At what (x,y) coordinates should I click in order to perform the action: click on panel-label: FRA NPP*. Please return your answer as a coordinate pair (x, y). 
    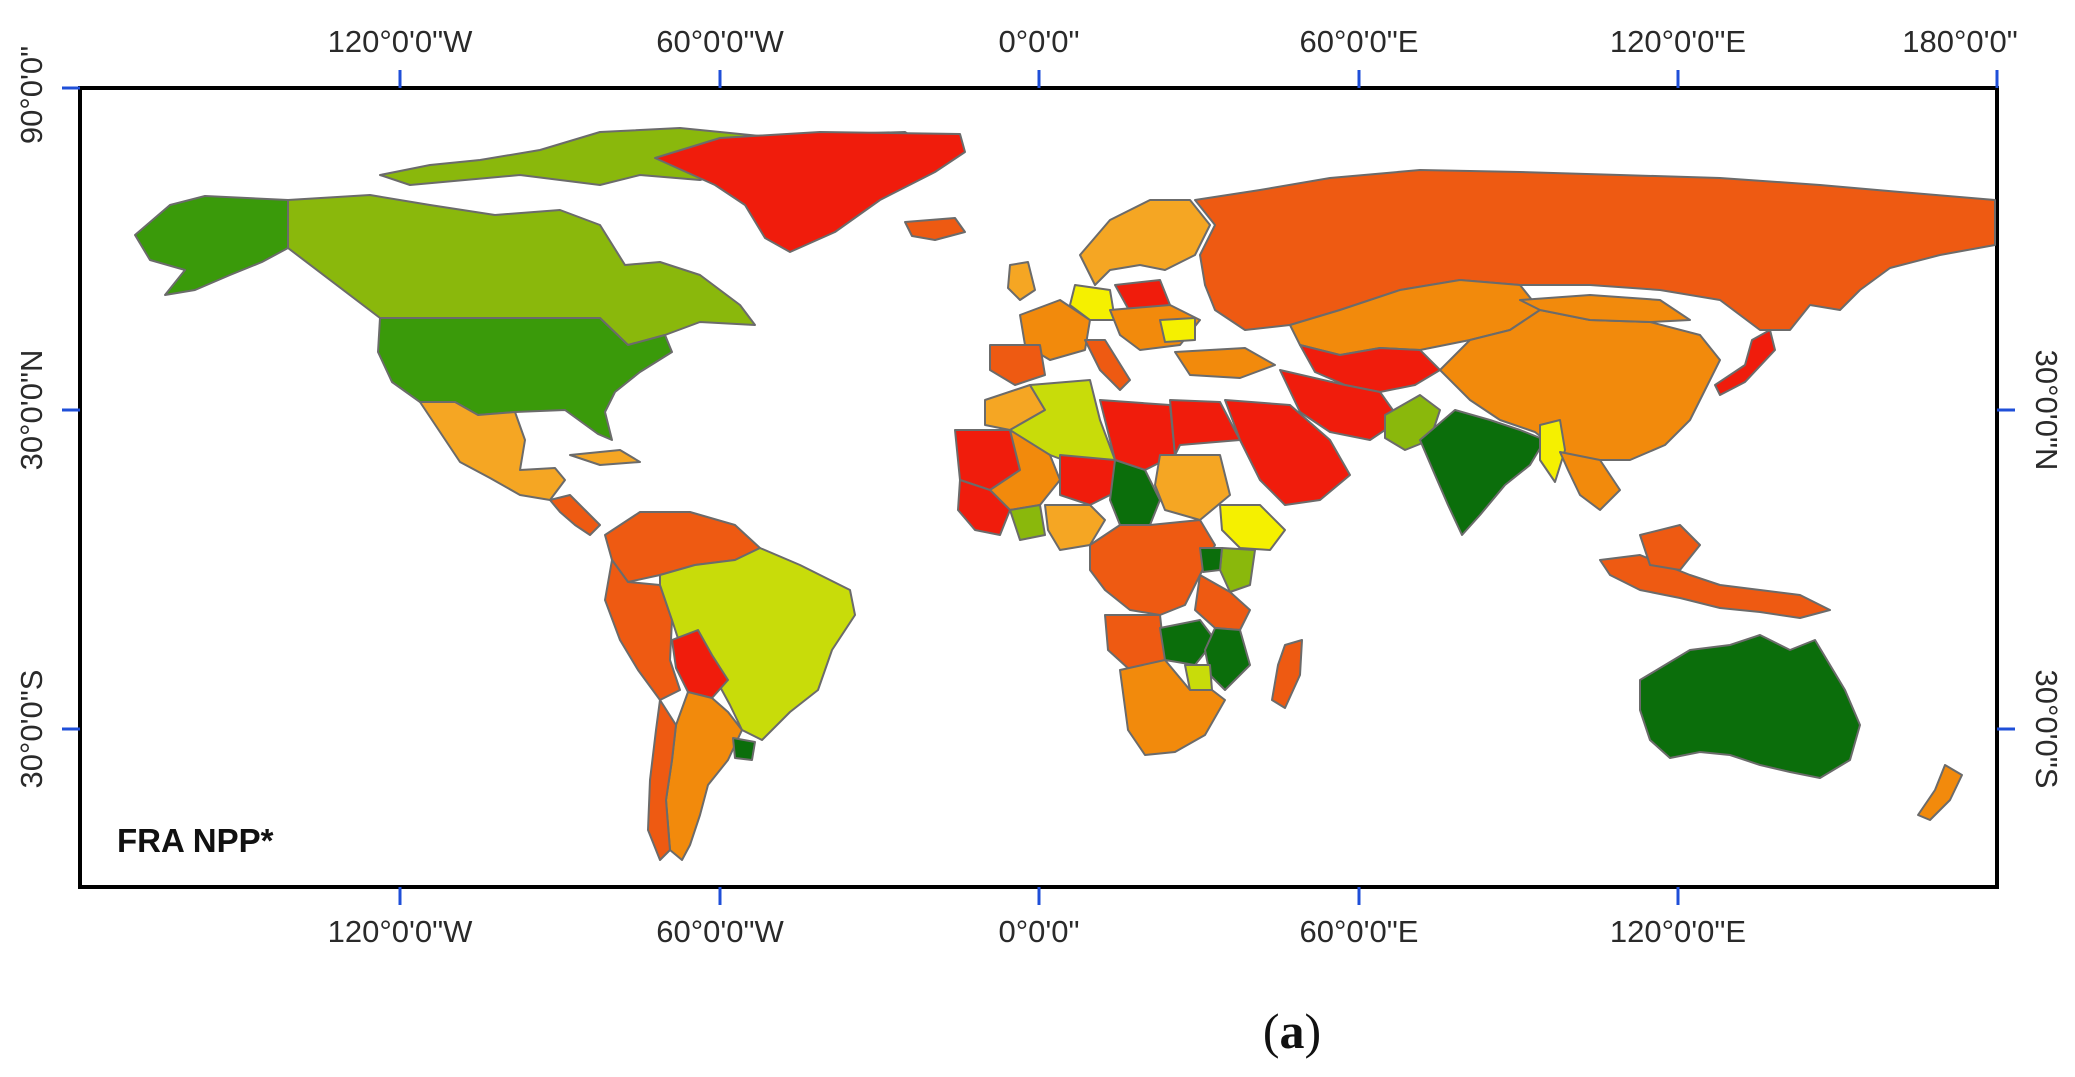
    Looking at the image, I should click on (195, 840).